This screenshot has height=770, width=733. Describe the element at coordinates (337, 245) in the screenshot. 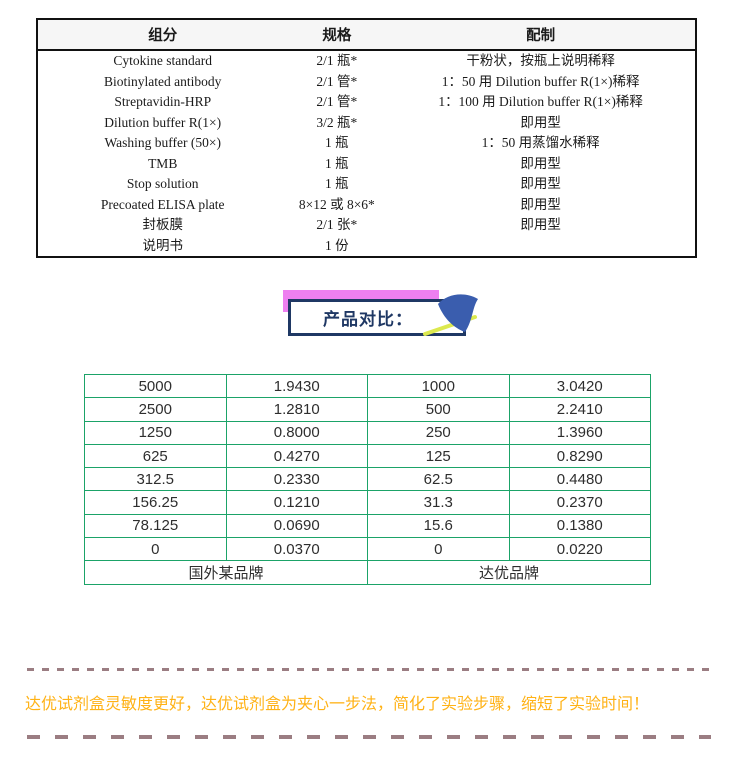

I see `component-spec-cell: 1 份` at that location.